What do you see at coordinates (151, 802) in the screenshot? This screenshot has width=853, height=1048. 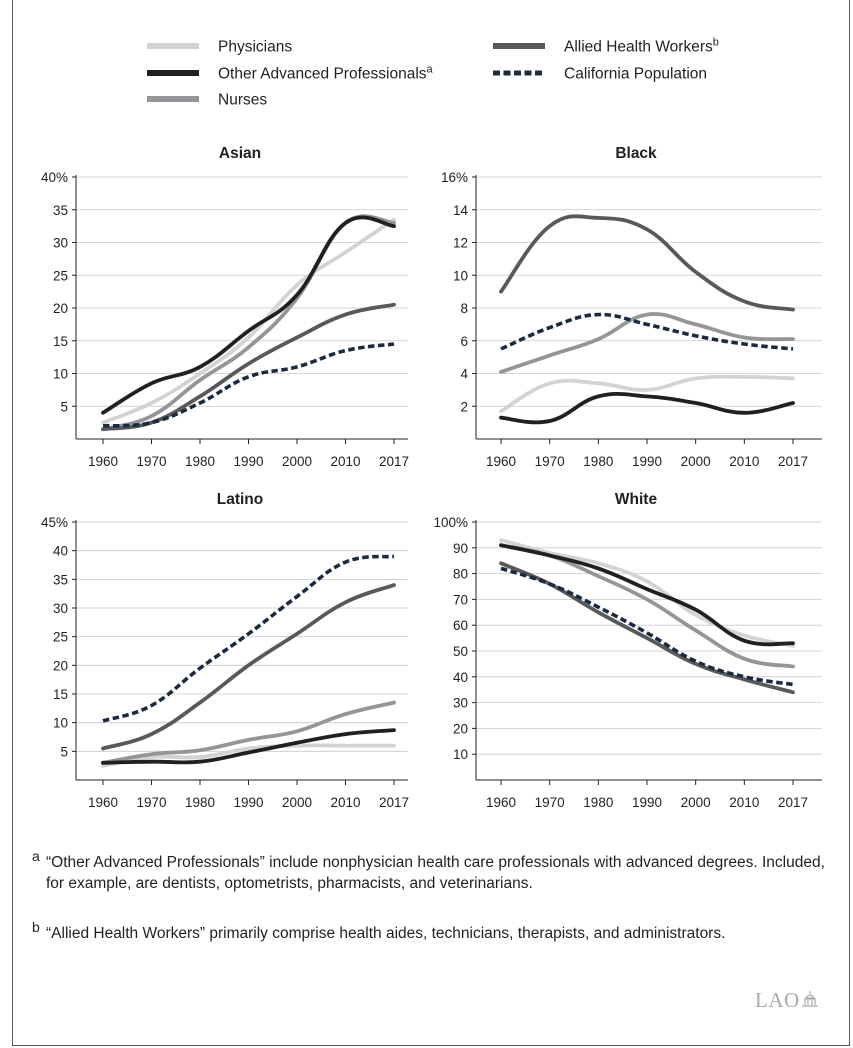 I see `x-tick-label-latino: 1970` at bounding box center [151, 802].